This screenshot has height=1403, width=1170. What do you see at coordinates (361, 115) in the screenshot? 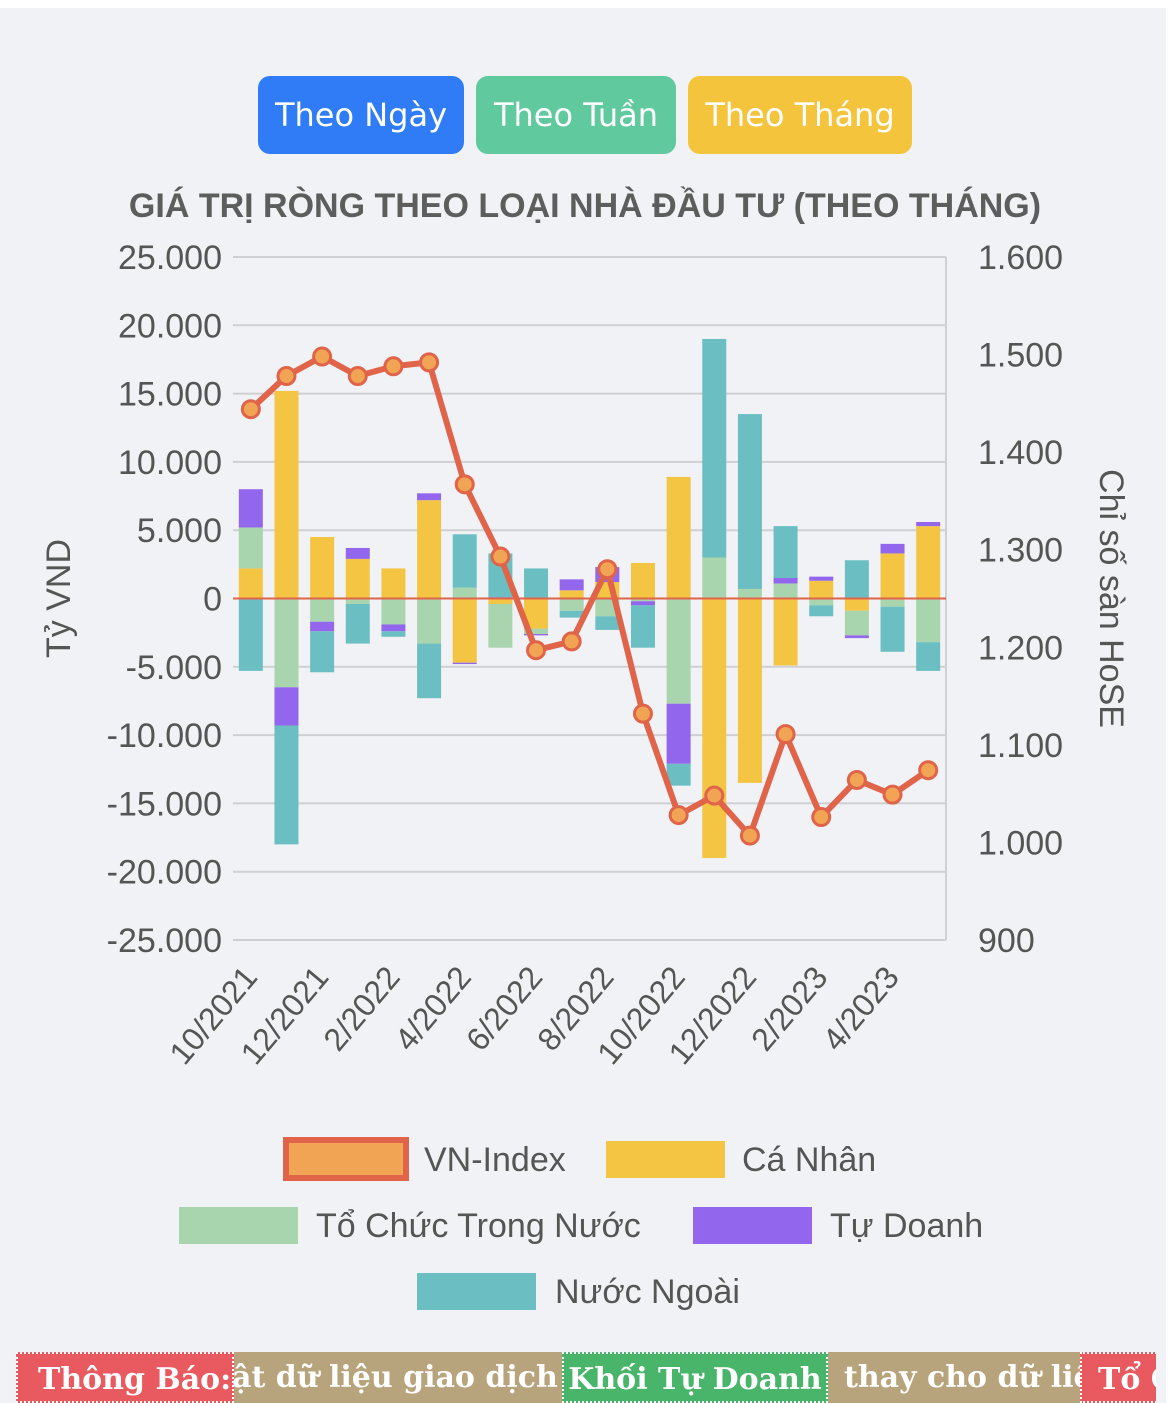
I see `tab-theo-ngay: Theo Ngày` at bounding box center [361, 115].